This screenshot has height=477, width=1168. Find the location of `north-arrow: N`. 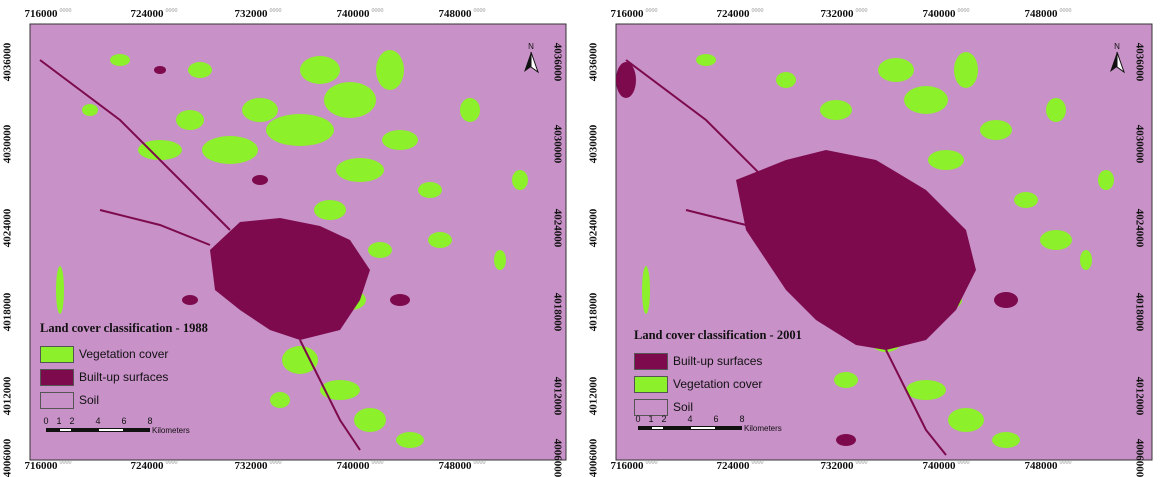

north-arrow: N is located at coordinates (531, 59).